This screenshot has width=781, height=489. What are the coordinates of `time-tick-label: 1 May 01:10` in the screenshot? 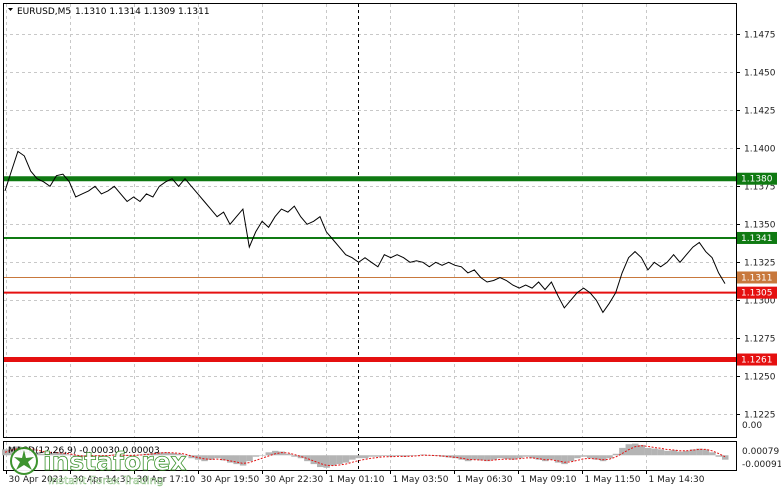 It's located at (357, 480).